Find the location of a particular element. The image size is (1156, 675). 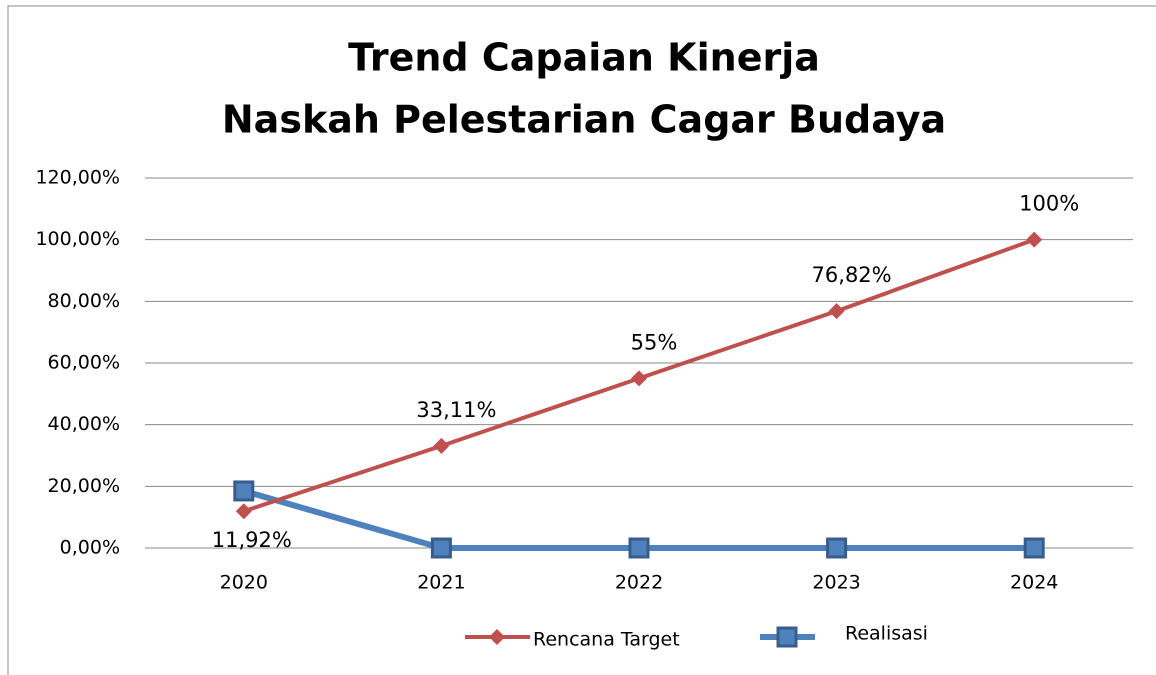

chart-title: Naskah Pelestarian Cagar Budaya is located at coordinates (584, 120).